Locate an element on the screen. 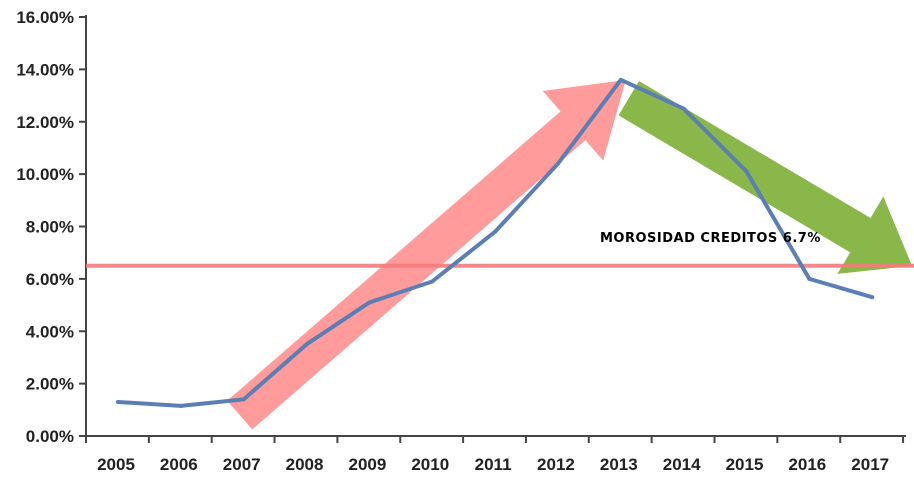  y-tick-label: 2.00% is located at coordinates (50, 384).